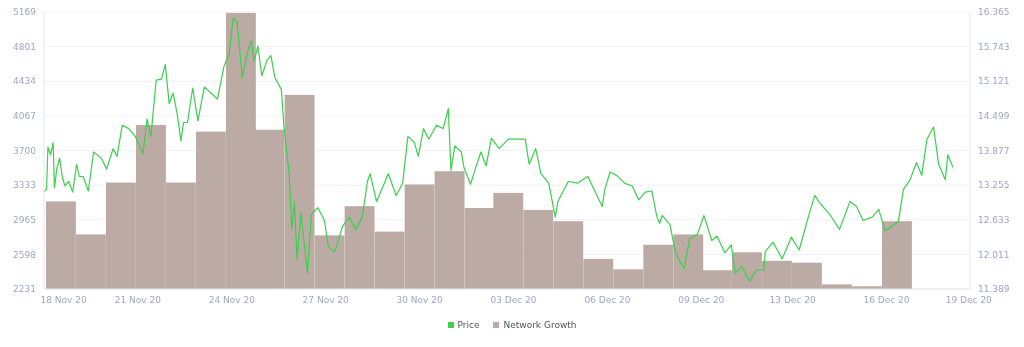 The height and width of the screenshot is (347, 1024). I want to click on x-tick-label: 21 Nov 20, so click(138, 300).